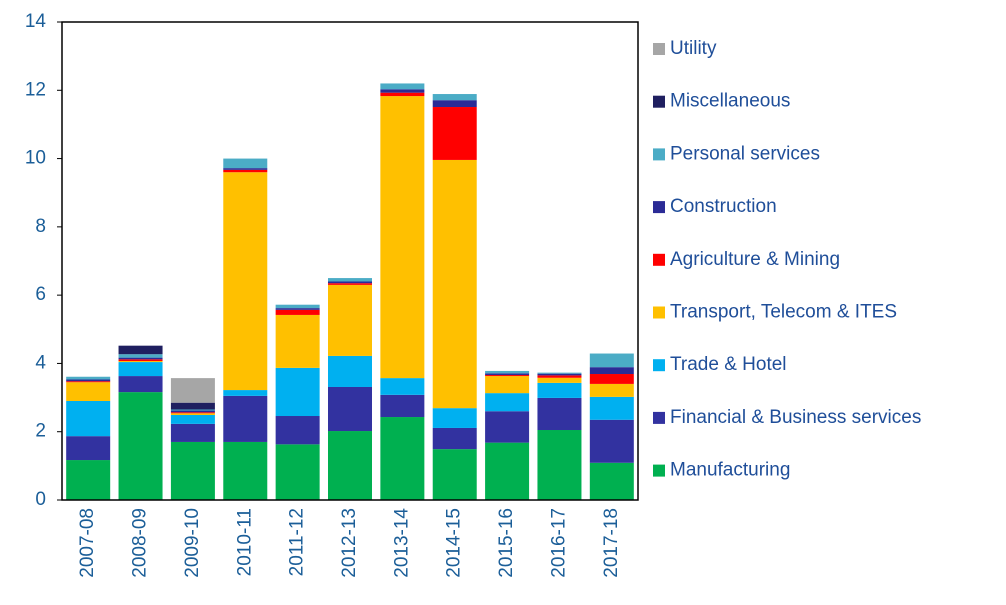  I want to click on legend-label: Transport, Telecom & ITES, so click(783, 312).